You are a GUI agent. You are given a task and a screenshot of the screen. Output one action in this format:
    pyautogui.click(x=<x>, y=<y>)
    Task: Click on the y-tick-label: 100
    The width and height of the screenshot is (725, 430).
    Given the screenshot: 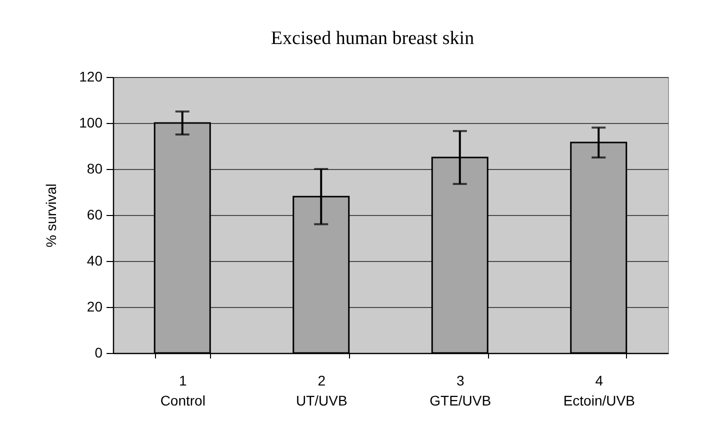 What is the action you would take?
    pyautogui.click(x=91, y=122)
    